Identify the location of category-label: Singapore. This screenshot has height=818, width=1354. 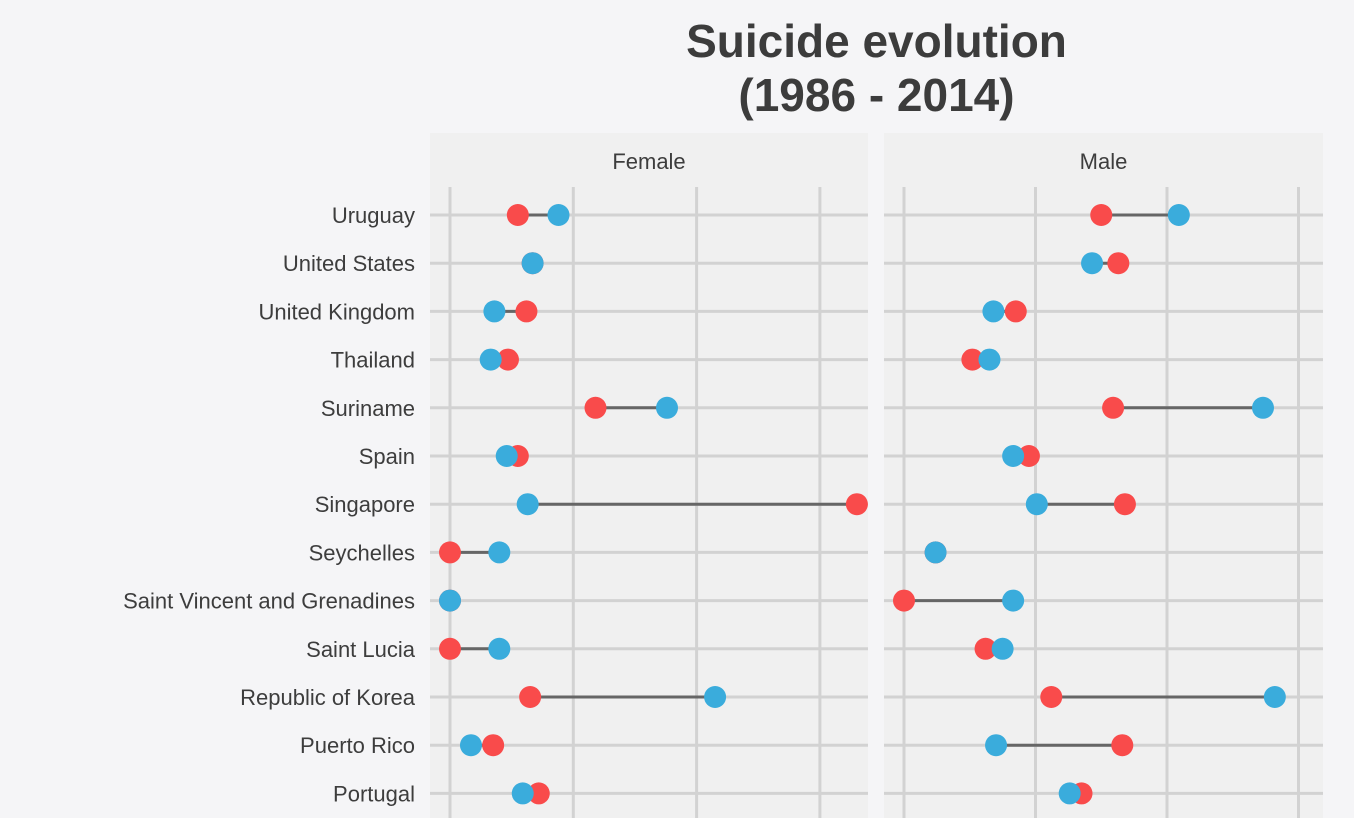
(365, 504).